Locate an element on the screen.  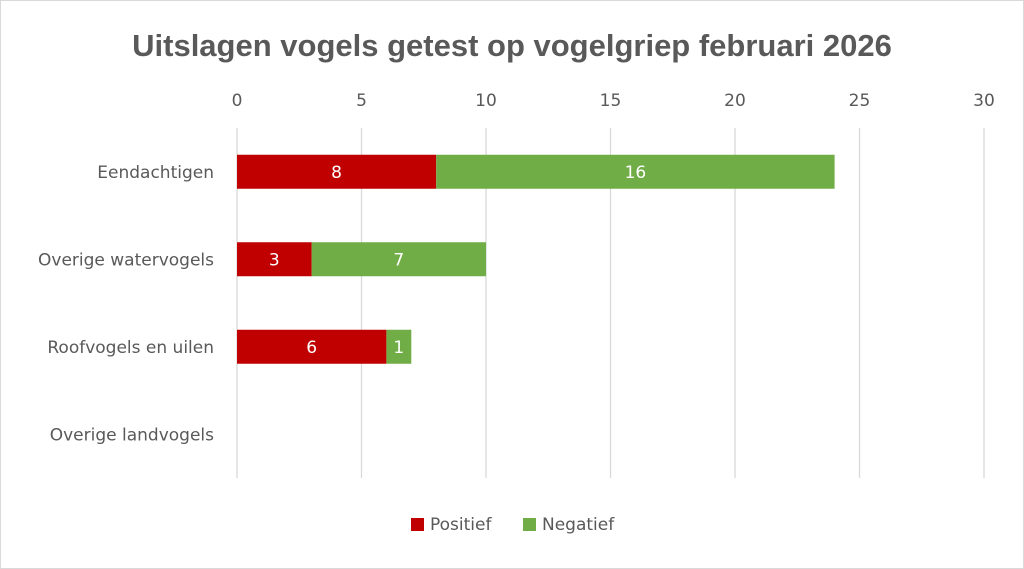
data-label: 8 is located at coordinates (336, 173).